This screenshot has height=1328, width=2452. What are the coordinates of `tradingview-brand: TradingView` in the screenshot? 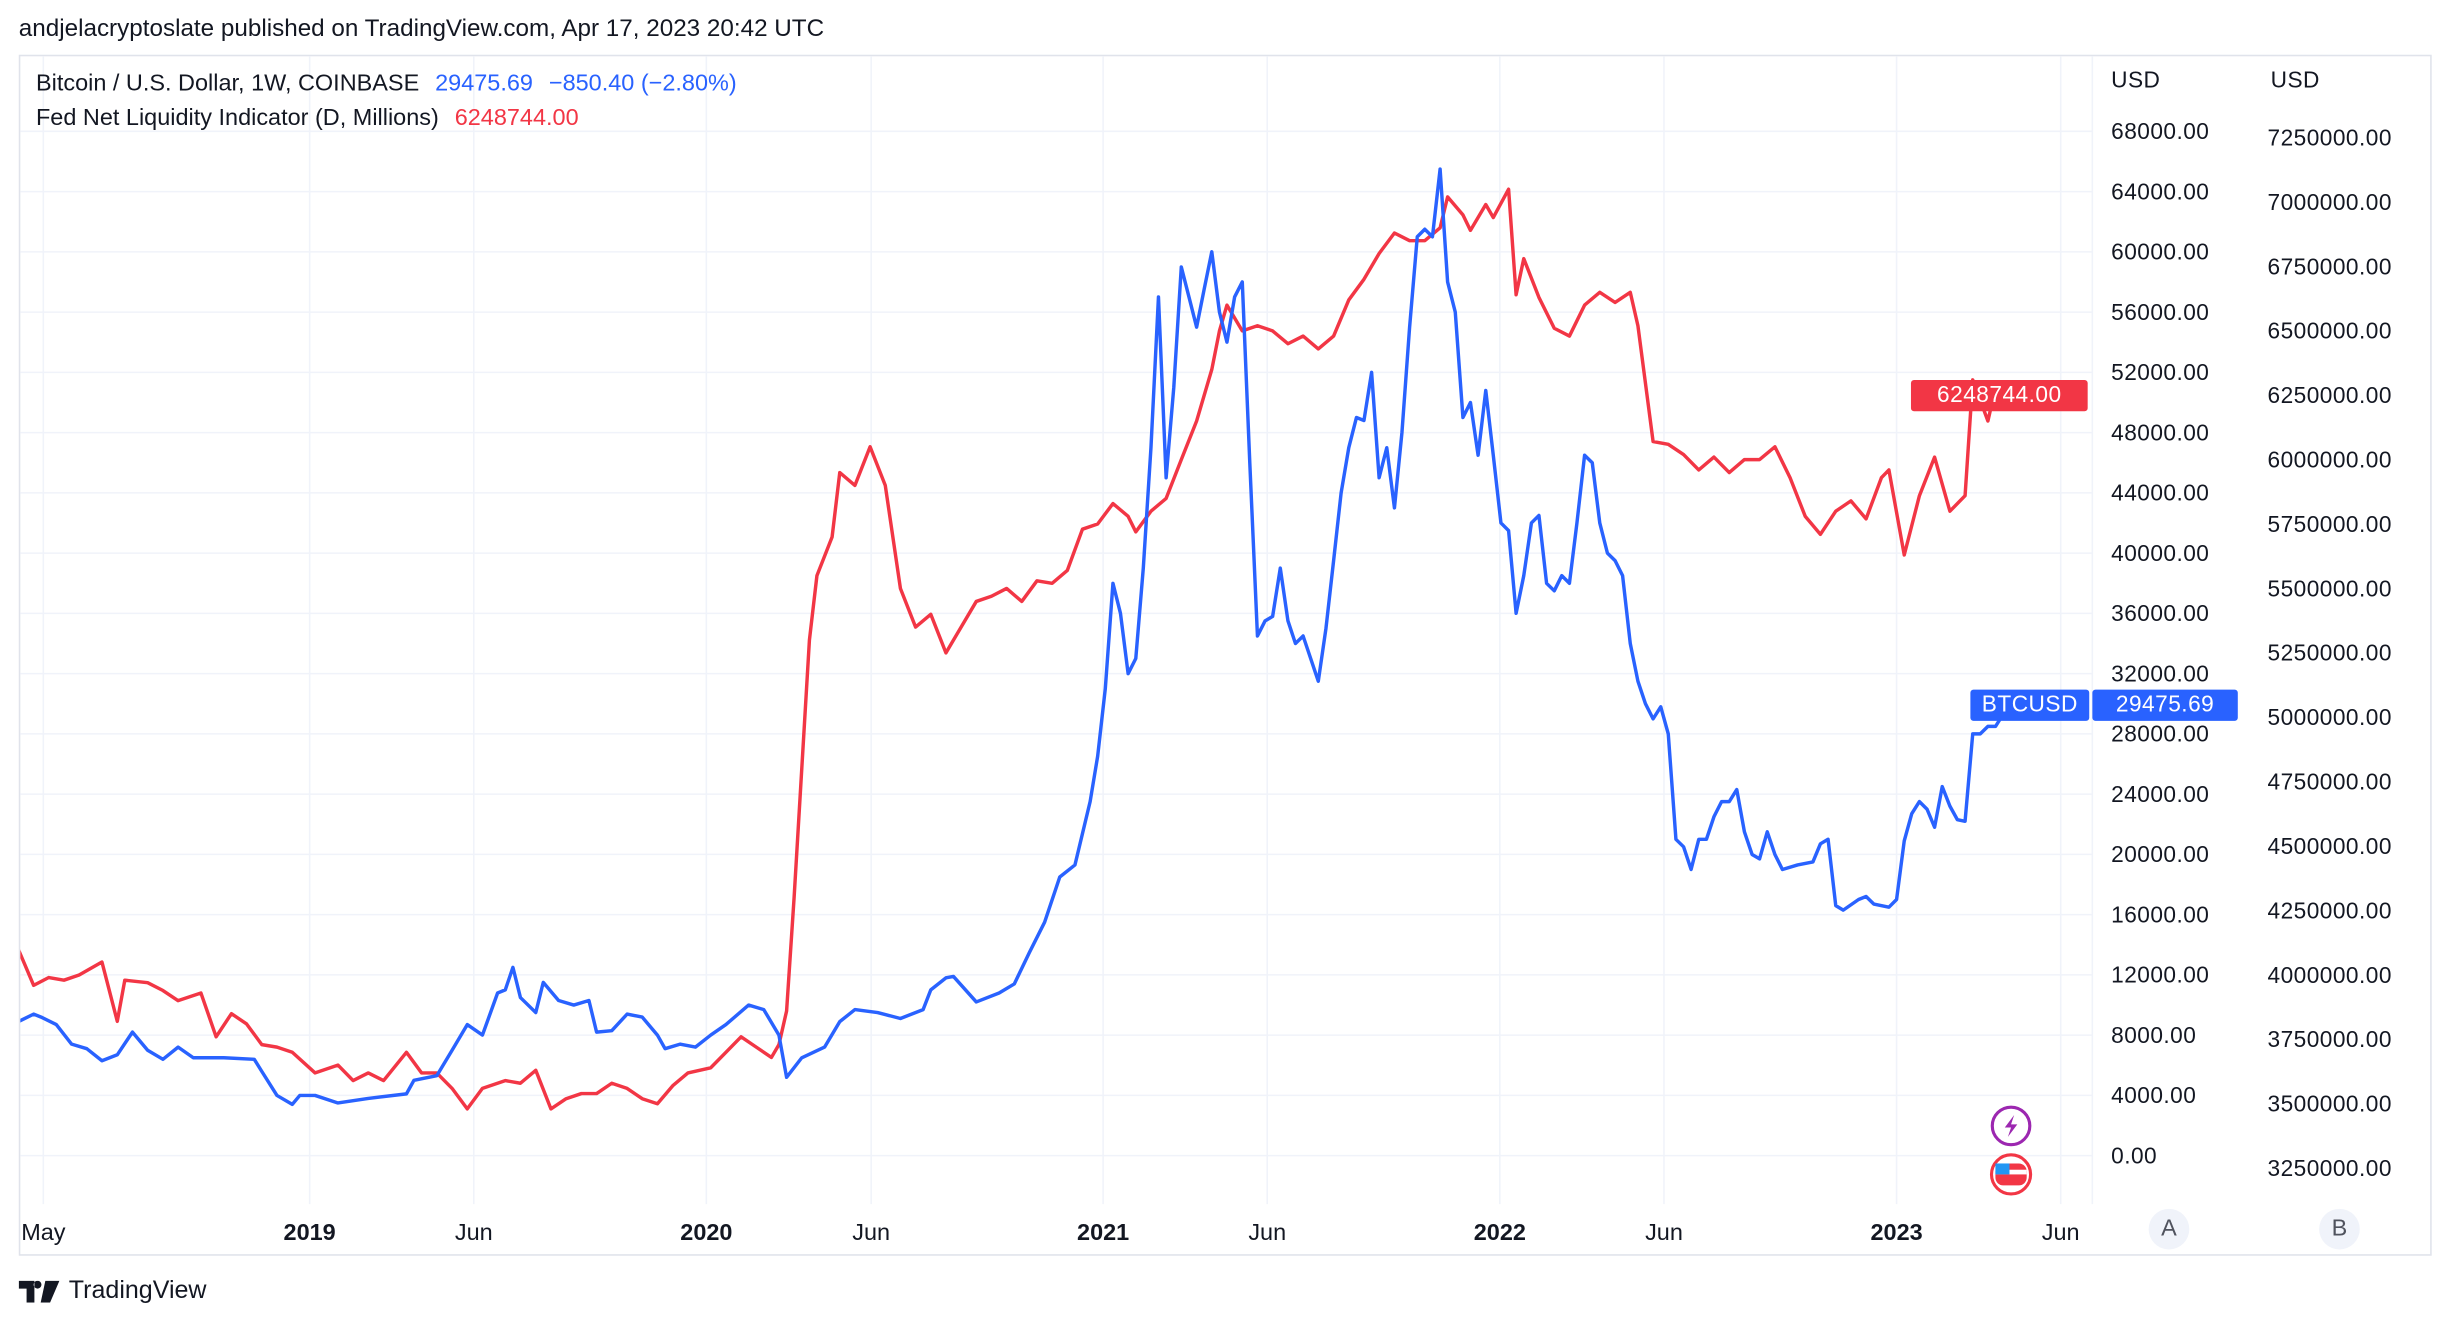 It's located at (137, 1291).